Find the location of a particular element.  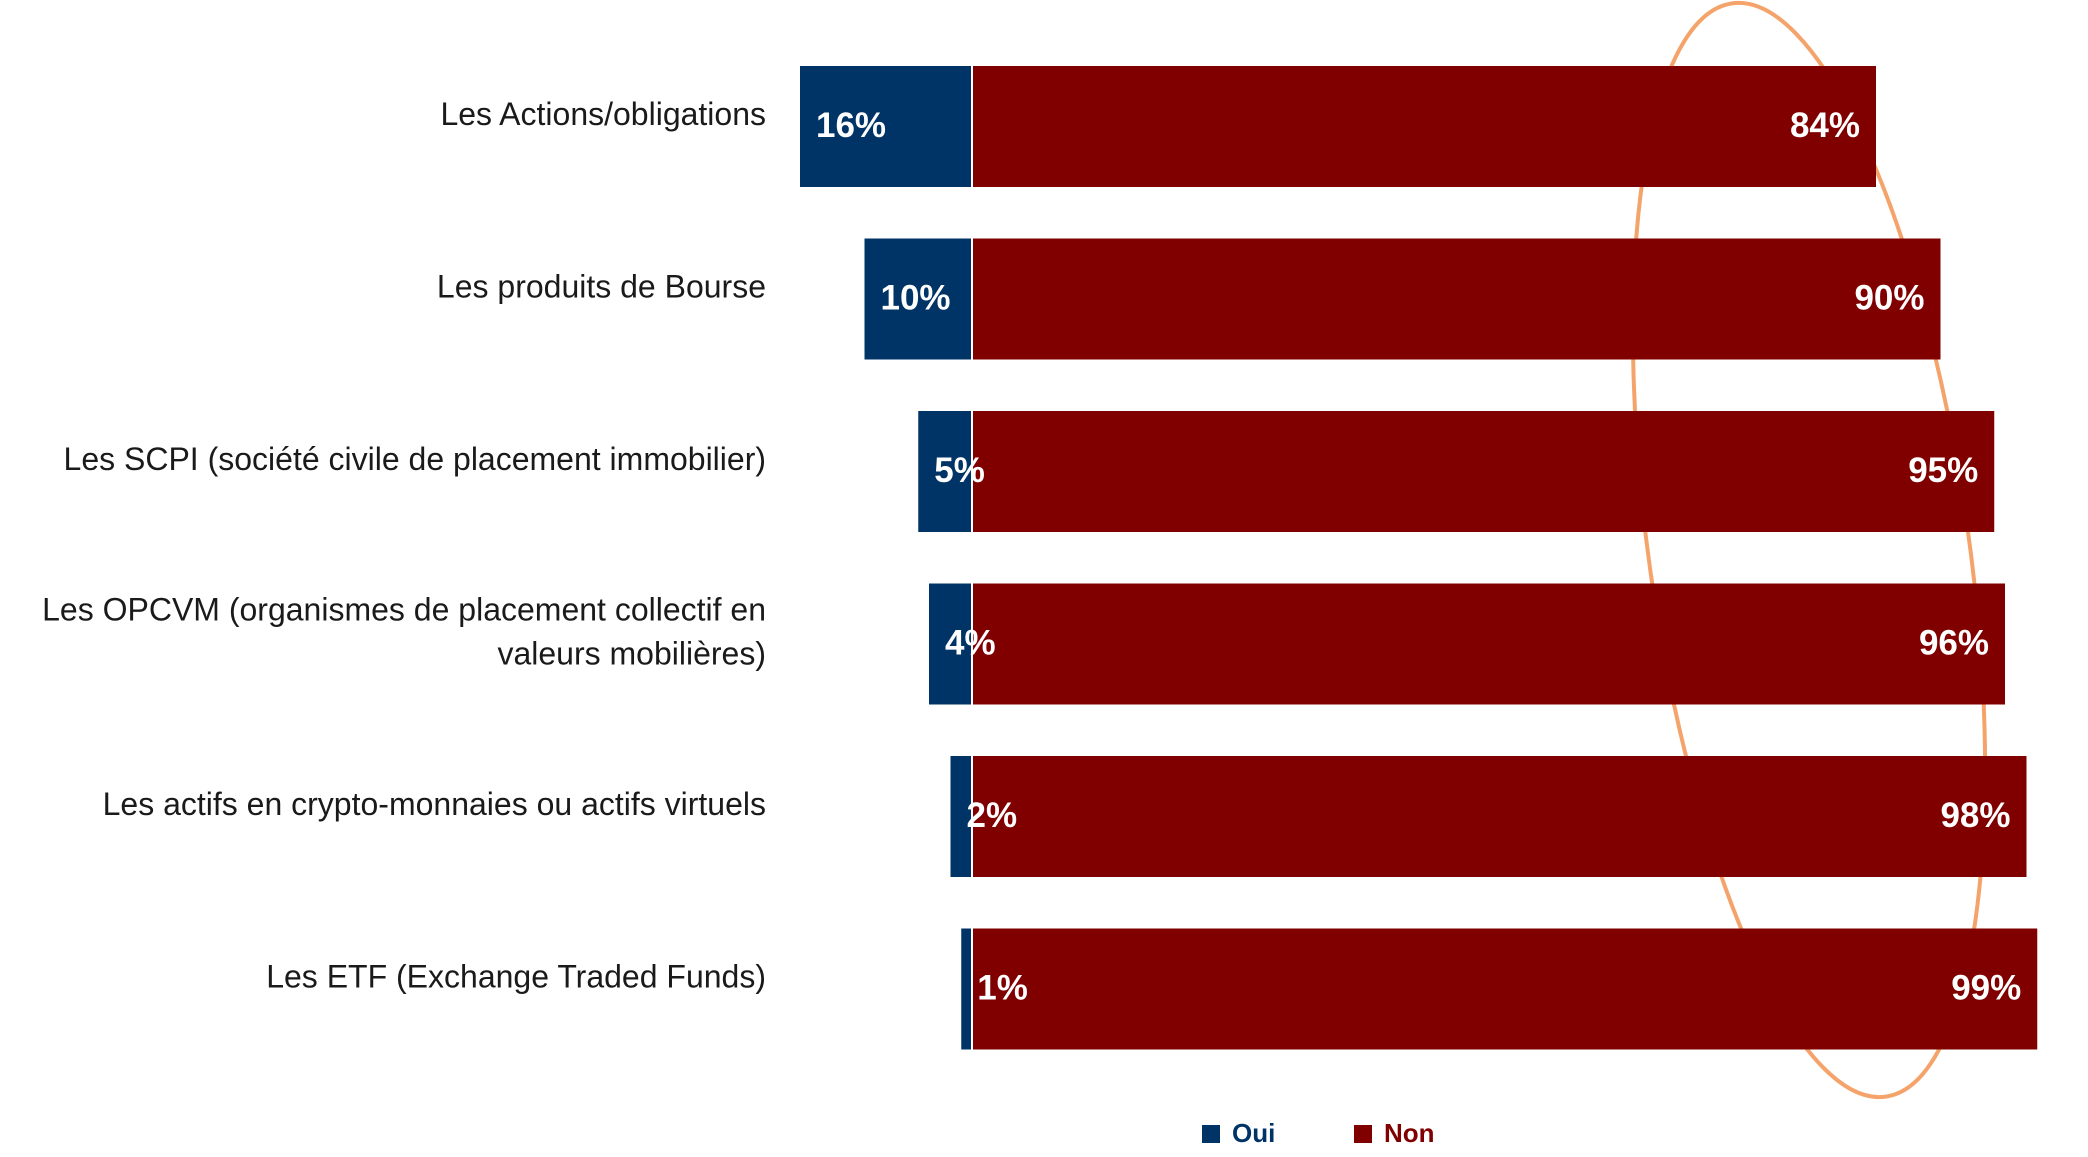

value-label-oui-les-etf-exchange-traded-funds: 1% is located at coordinates (1002, 987).